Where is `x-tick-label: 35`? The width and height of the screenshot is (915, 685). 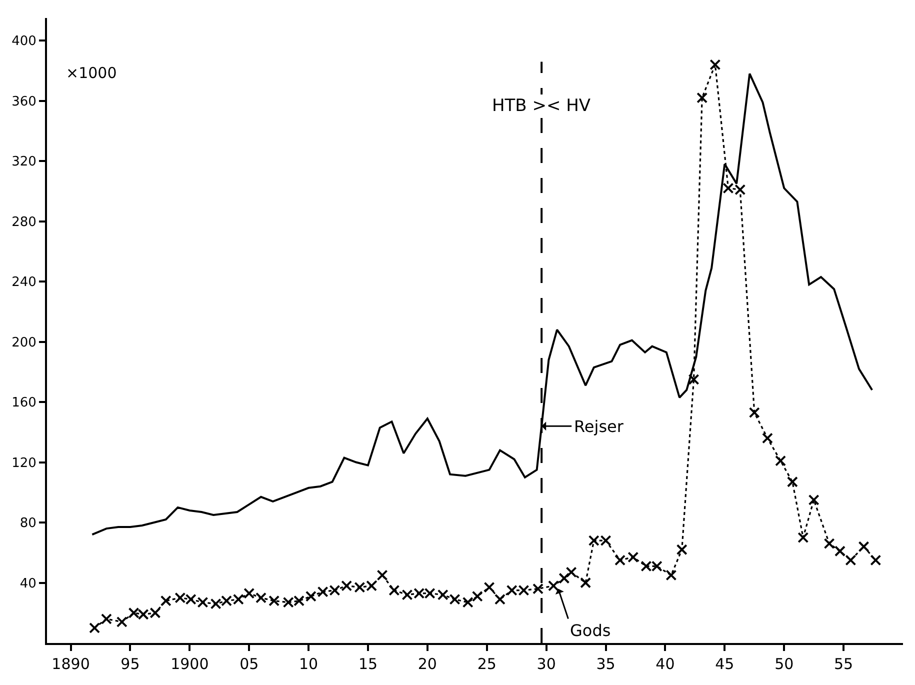
x-tick-label: 35 is located at coordinates (606, 664).